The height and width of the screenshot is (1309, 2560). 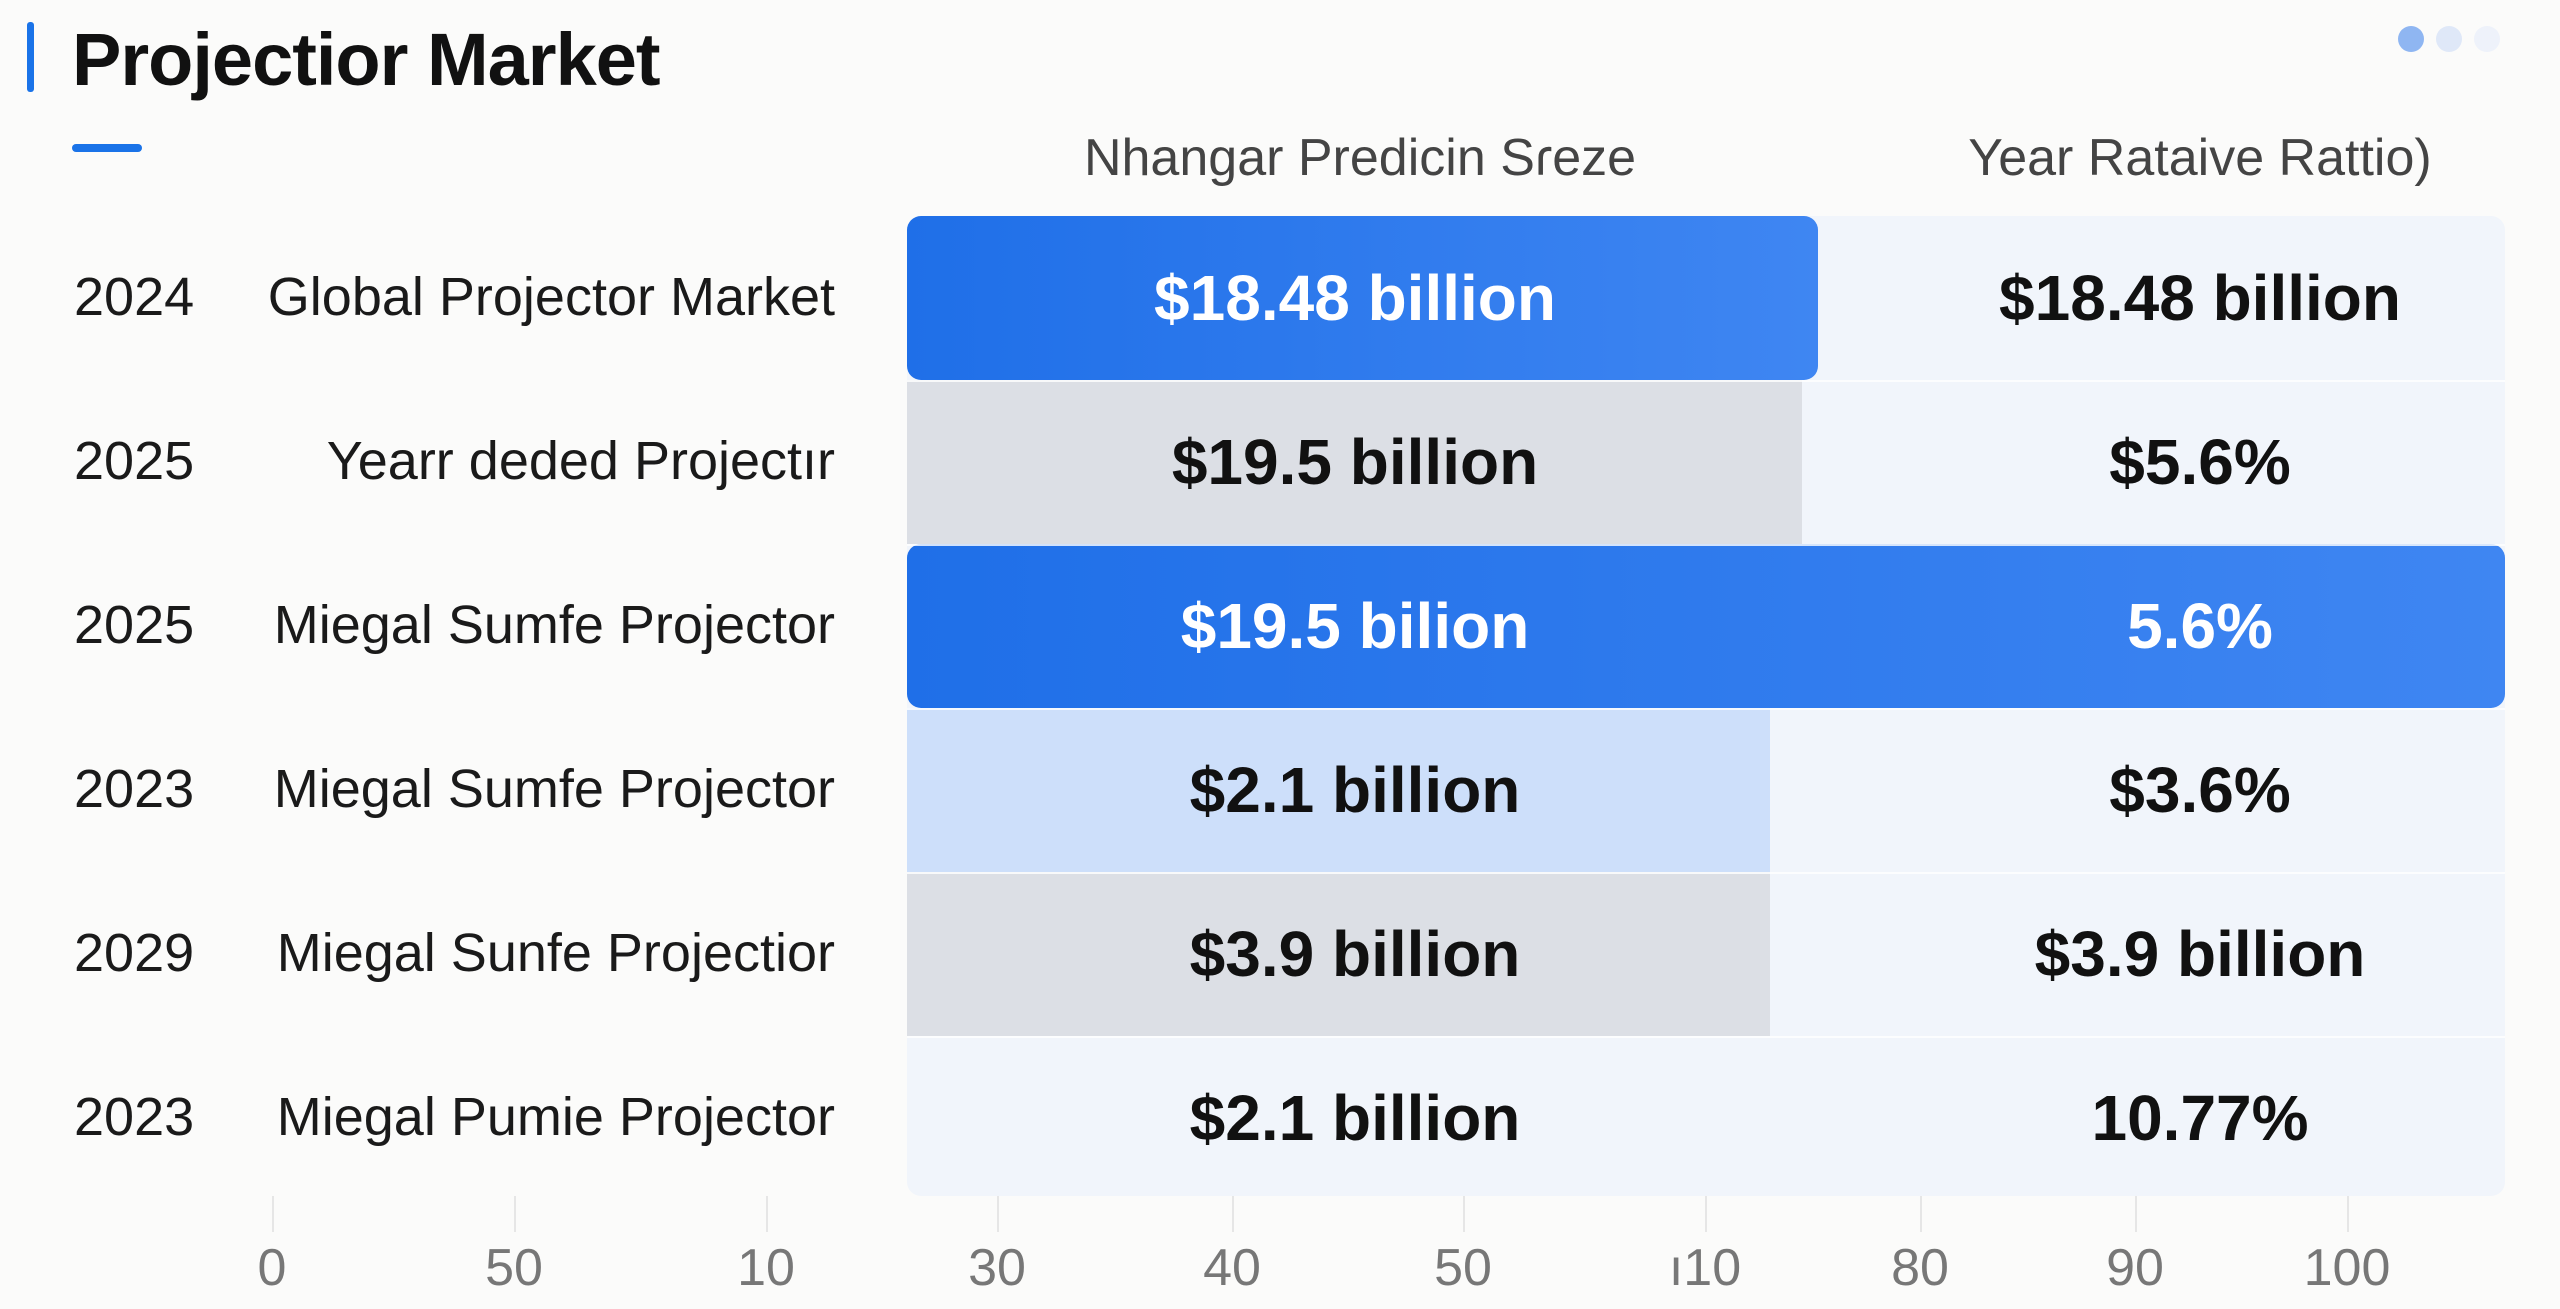 I want to click on row-year: 2024, so click(x=134, y=297).